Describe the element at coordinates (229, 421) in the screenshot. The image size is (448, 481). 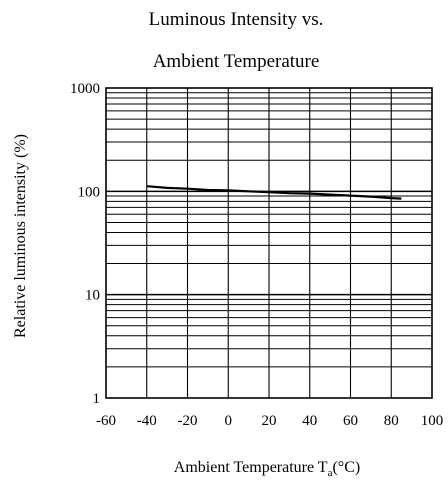
I see `x-tick-label: 0` at that location.